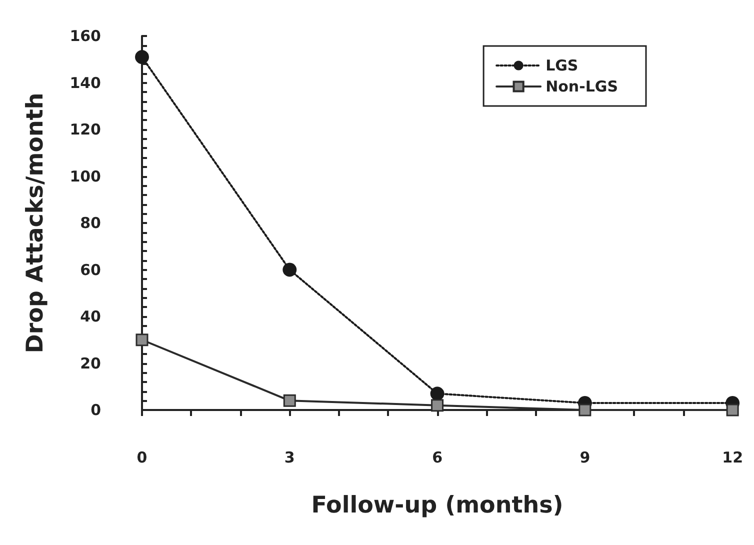 The width and height of the screenshot is (754, 545). I want to click on x-tick-label: 3, so click(289, 457).